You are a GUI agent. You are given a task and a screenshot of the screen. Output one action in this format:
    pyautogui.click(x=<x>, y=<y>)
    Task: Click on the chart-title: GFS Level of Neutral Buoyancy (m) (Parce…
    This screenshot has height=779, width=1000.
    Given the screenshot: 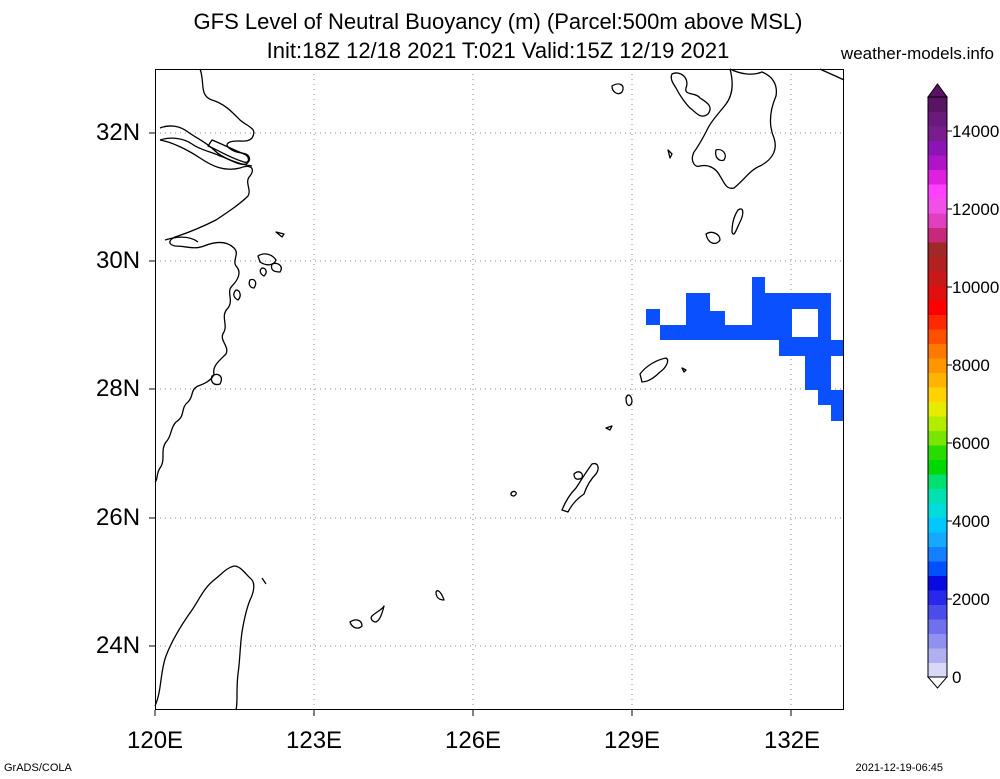 What is the action you would take?
    pyautogui.click(x=498, y=21)
    